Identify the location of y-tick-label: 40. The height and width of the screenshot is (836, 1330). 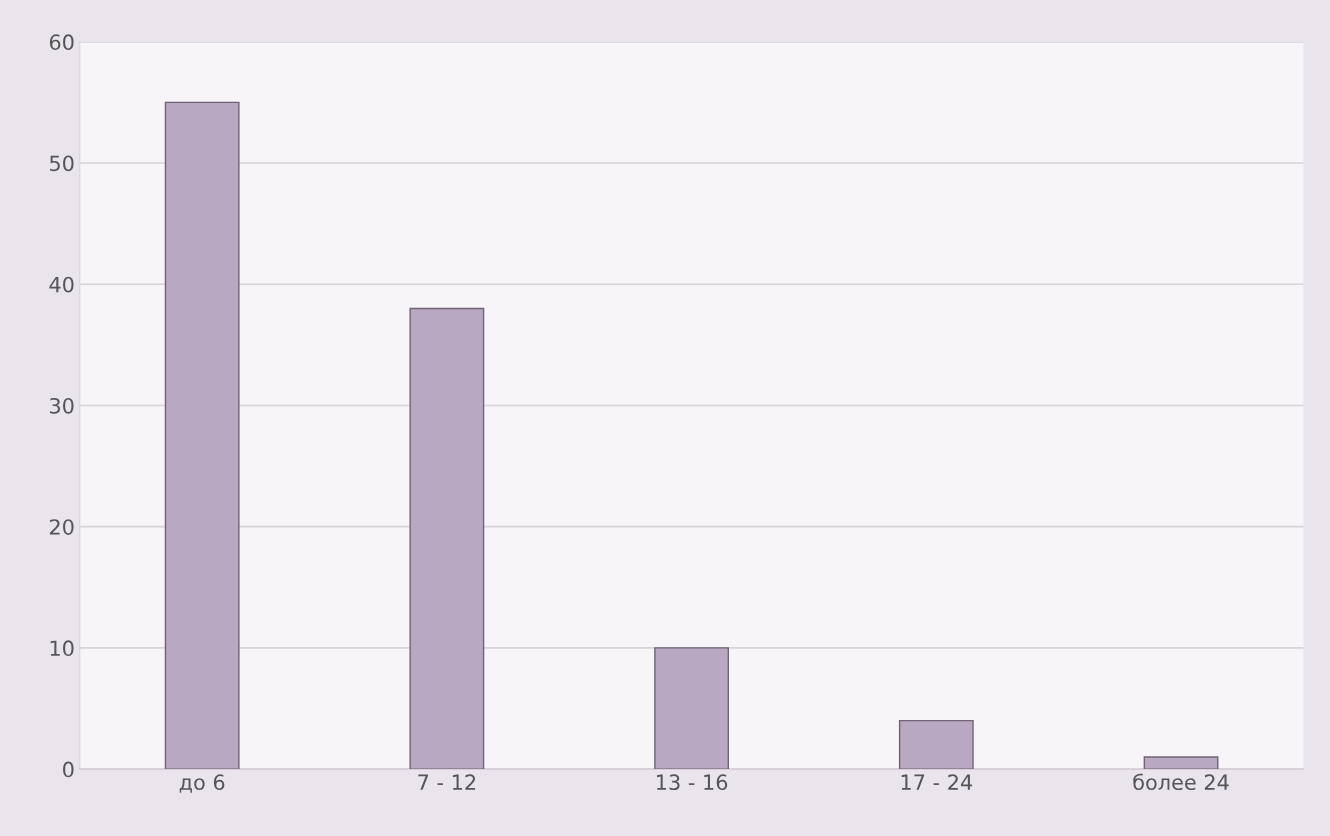
(61, 284).